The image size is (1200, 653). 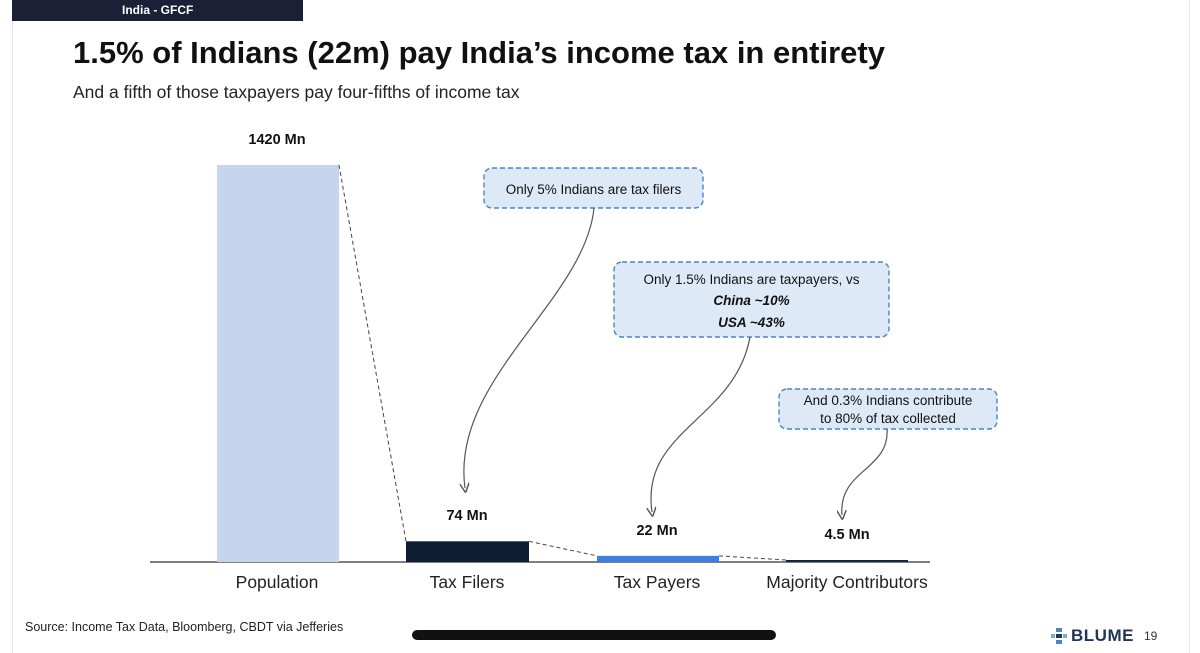 What do you see at coordinates (466, 516) in the screenshot?
I see `data-label-1: 74 Mn` at bounding box center [466, 516].